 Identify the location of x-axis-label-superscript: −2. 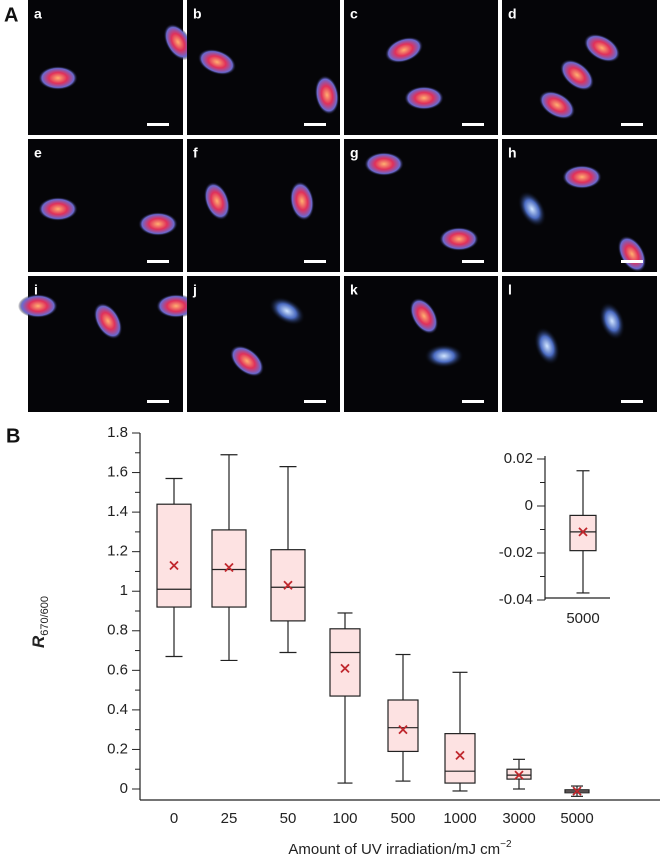
(506, 844).